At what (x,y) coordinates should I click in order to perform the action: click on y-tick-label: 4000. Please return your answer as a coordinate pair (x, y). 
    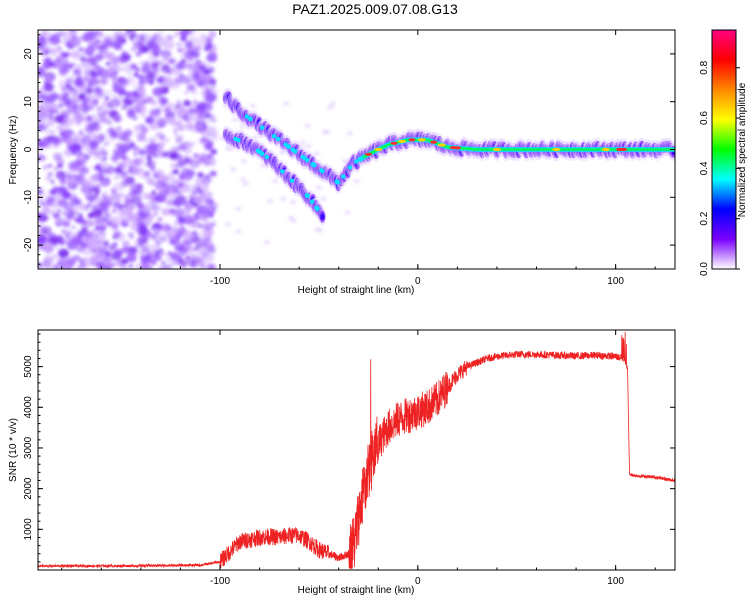
    Looking at the image, I should click on (28, 407).